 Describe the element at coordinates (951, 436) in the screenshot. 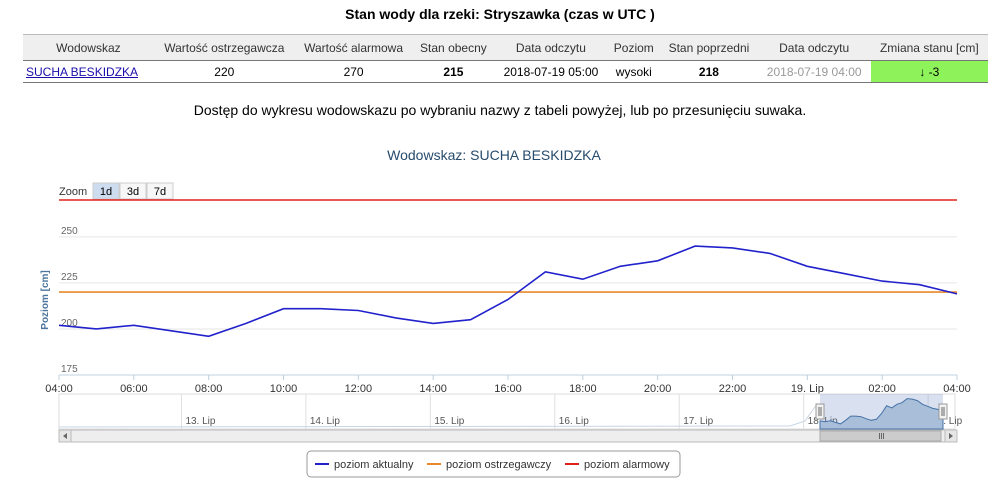

I see `arrow-right-icon` at that location.